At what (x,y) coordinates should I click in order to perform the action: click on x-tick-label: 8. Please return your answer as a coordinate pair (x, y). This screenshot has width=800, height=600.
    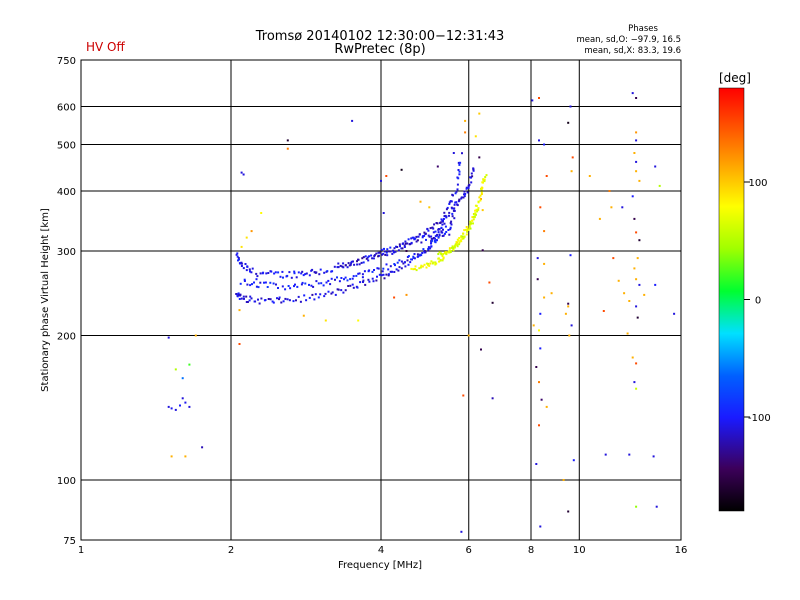
    Looking at the image, I should click on (531, 550).